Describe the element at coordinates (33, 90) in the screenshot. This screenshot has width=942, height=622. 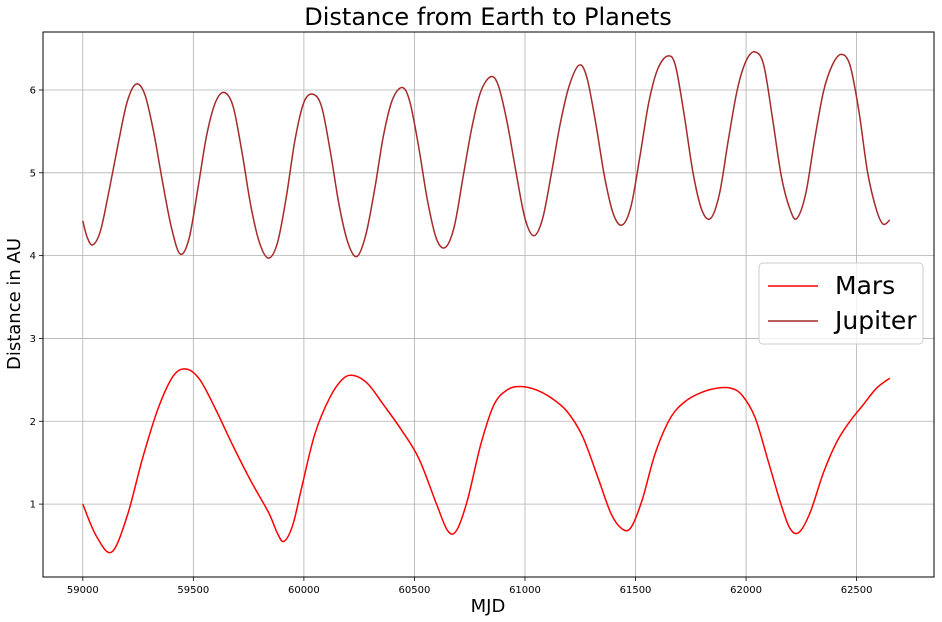
I see `y-tick-label: 6` at that location.